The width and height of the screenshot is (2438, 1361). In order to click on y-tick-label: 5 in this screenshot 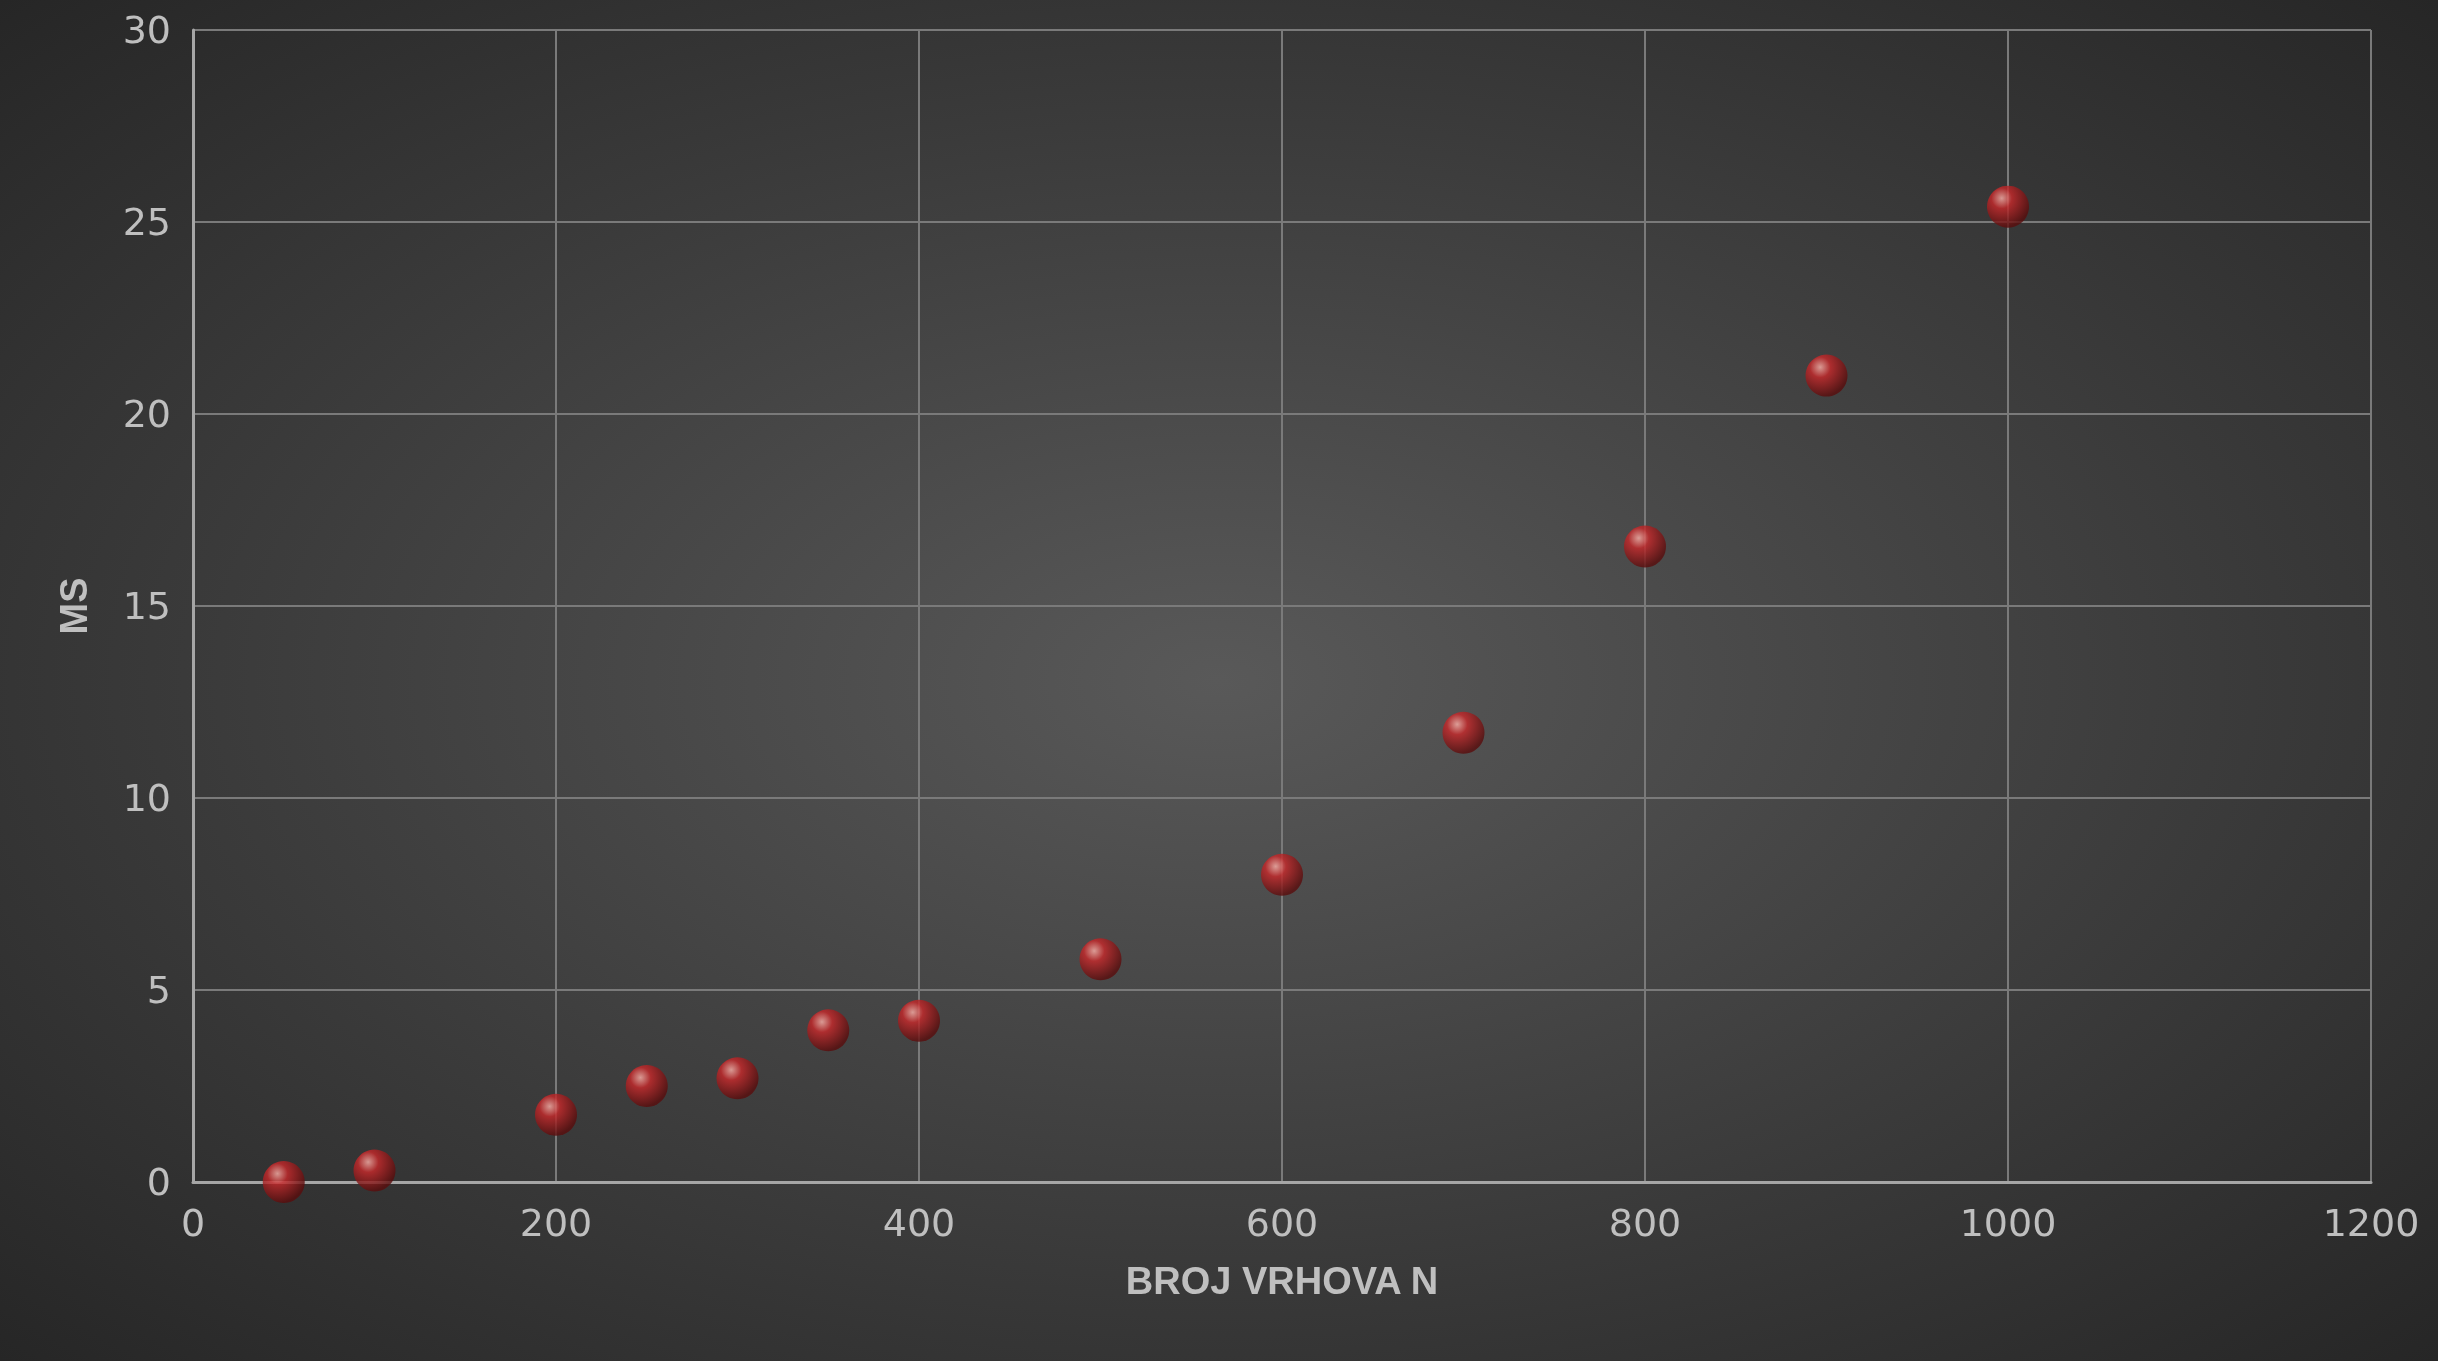, I will do `click(158, 990)`.